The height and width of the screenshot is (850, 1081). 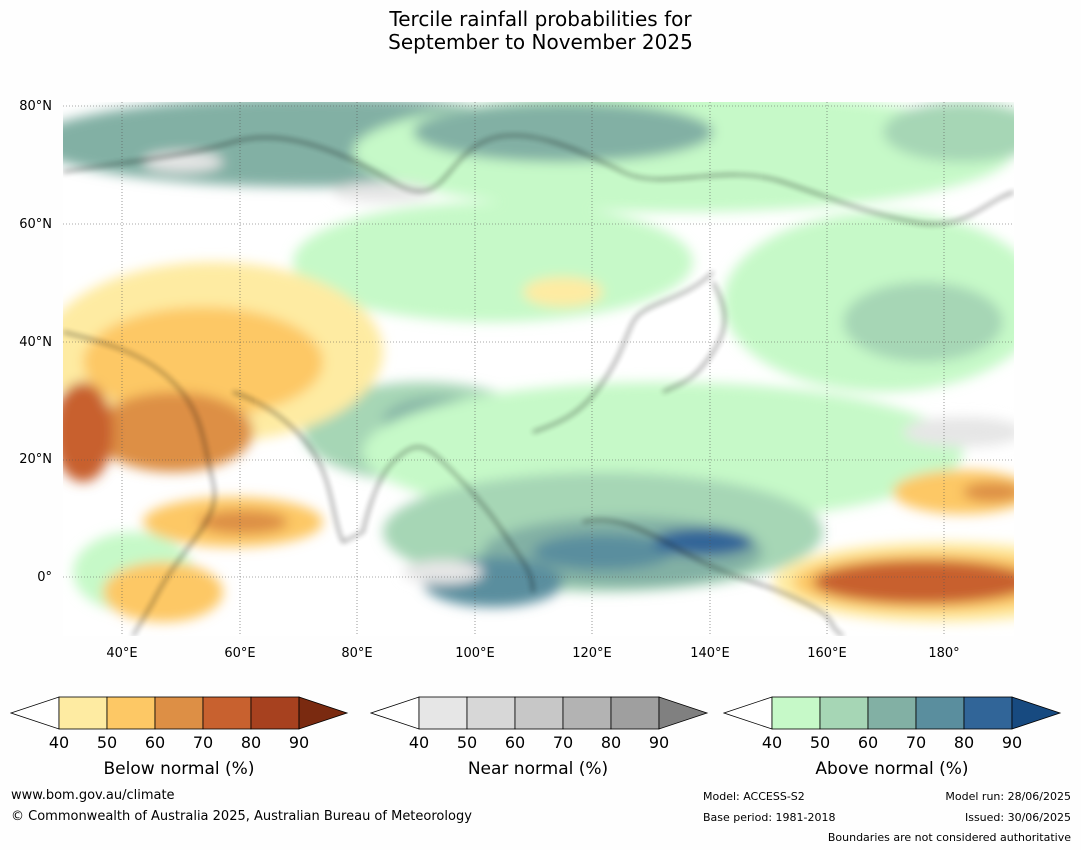 I want to click on lon-label-40e: 40°E, so click(x=122, y=653).